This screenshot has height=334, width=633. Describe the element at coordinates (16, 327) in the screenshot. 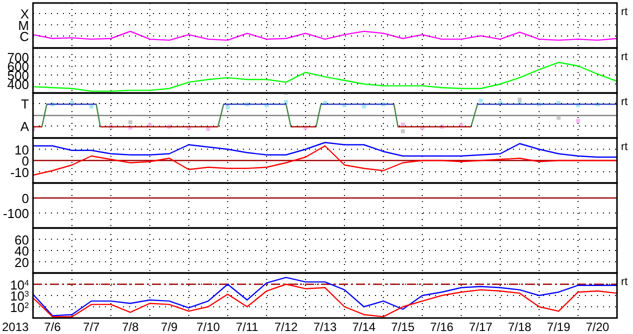

I see `x-axis-title: 2013` at that location.